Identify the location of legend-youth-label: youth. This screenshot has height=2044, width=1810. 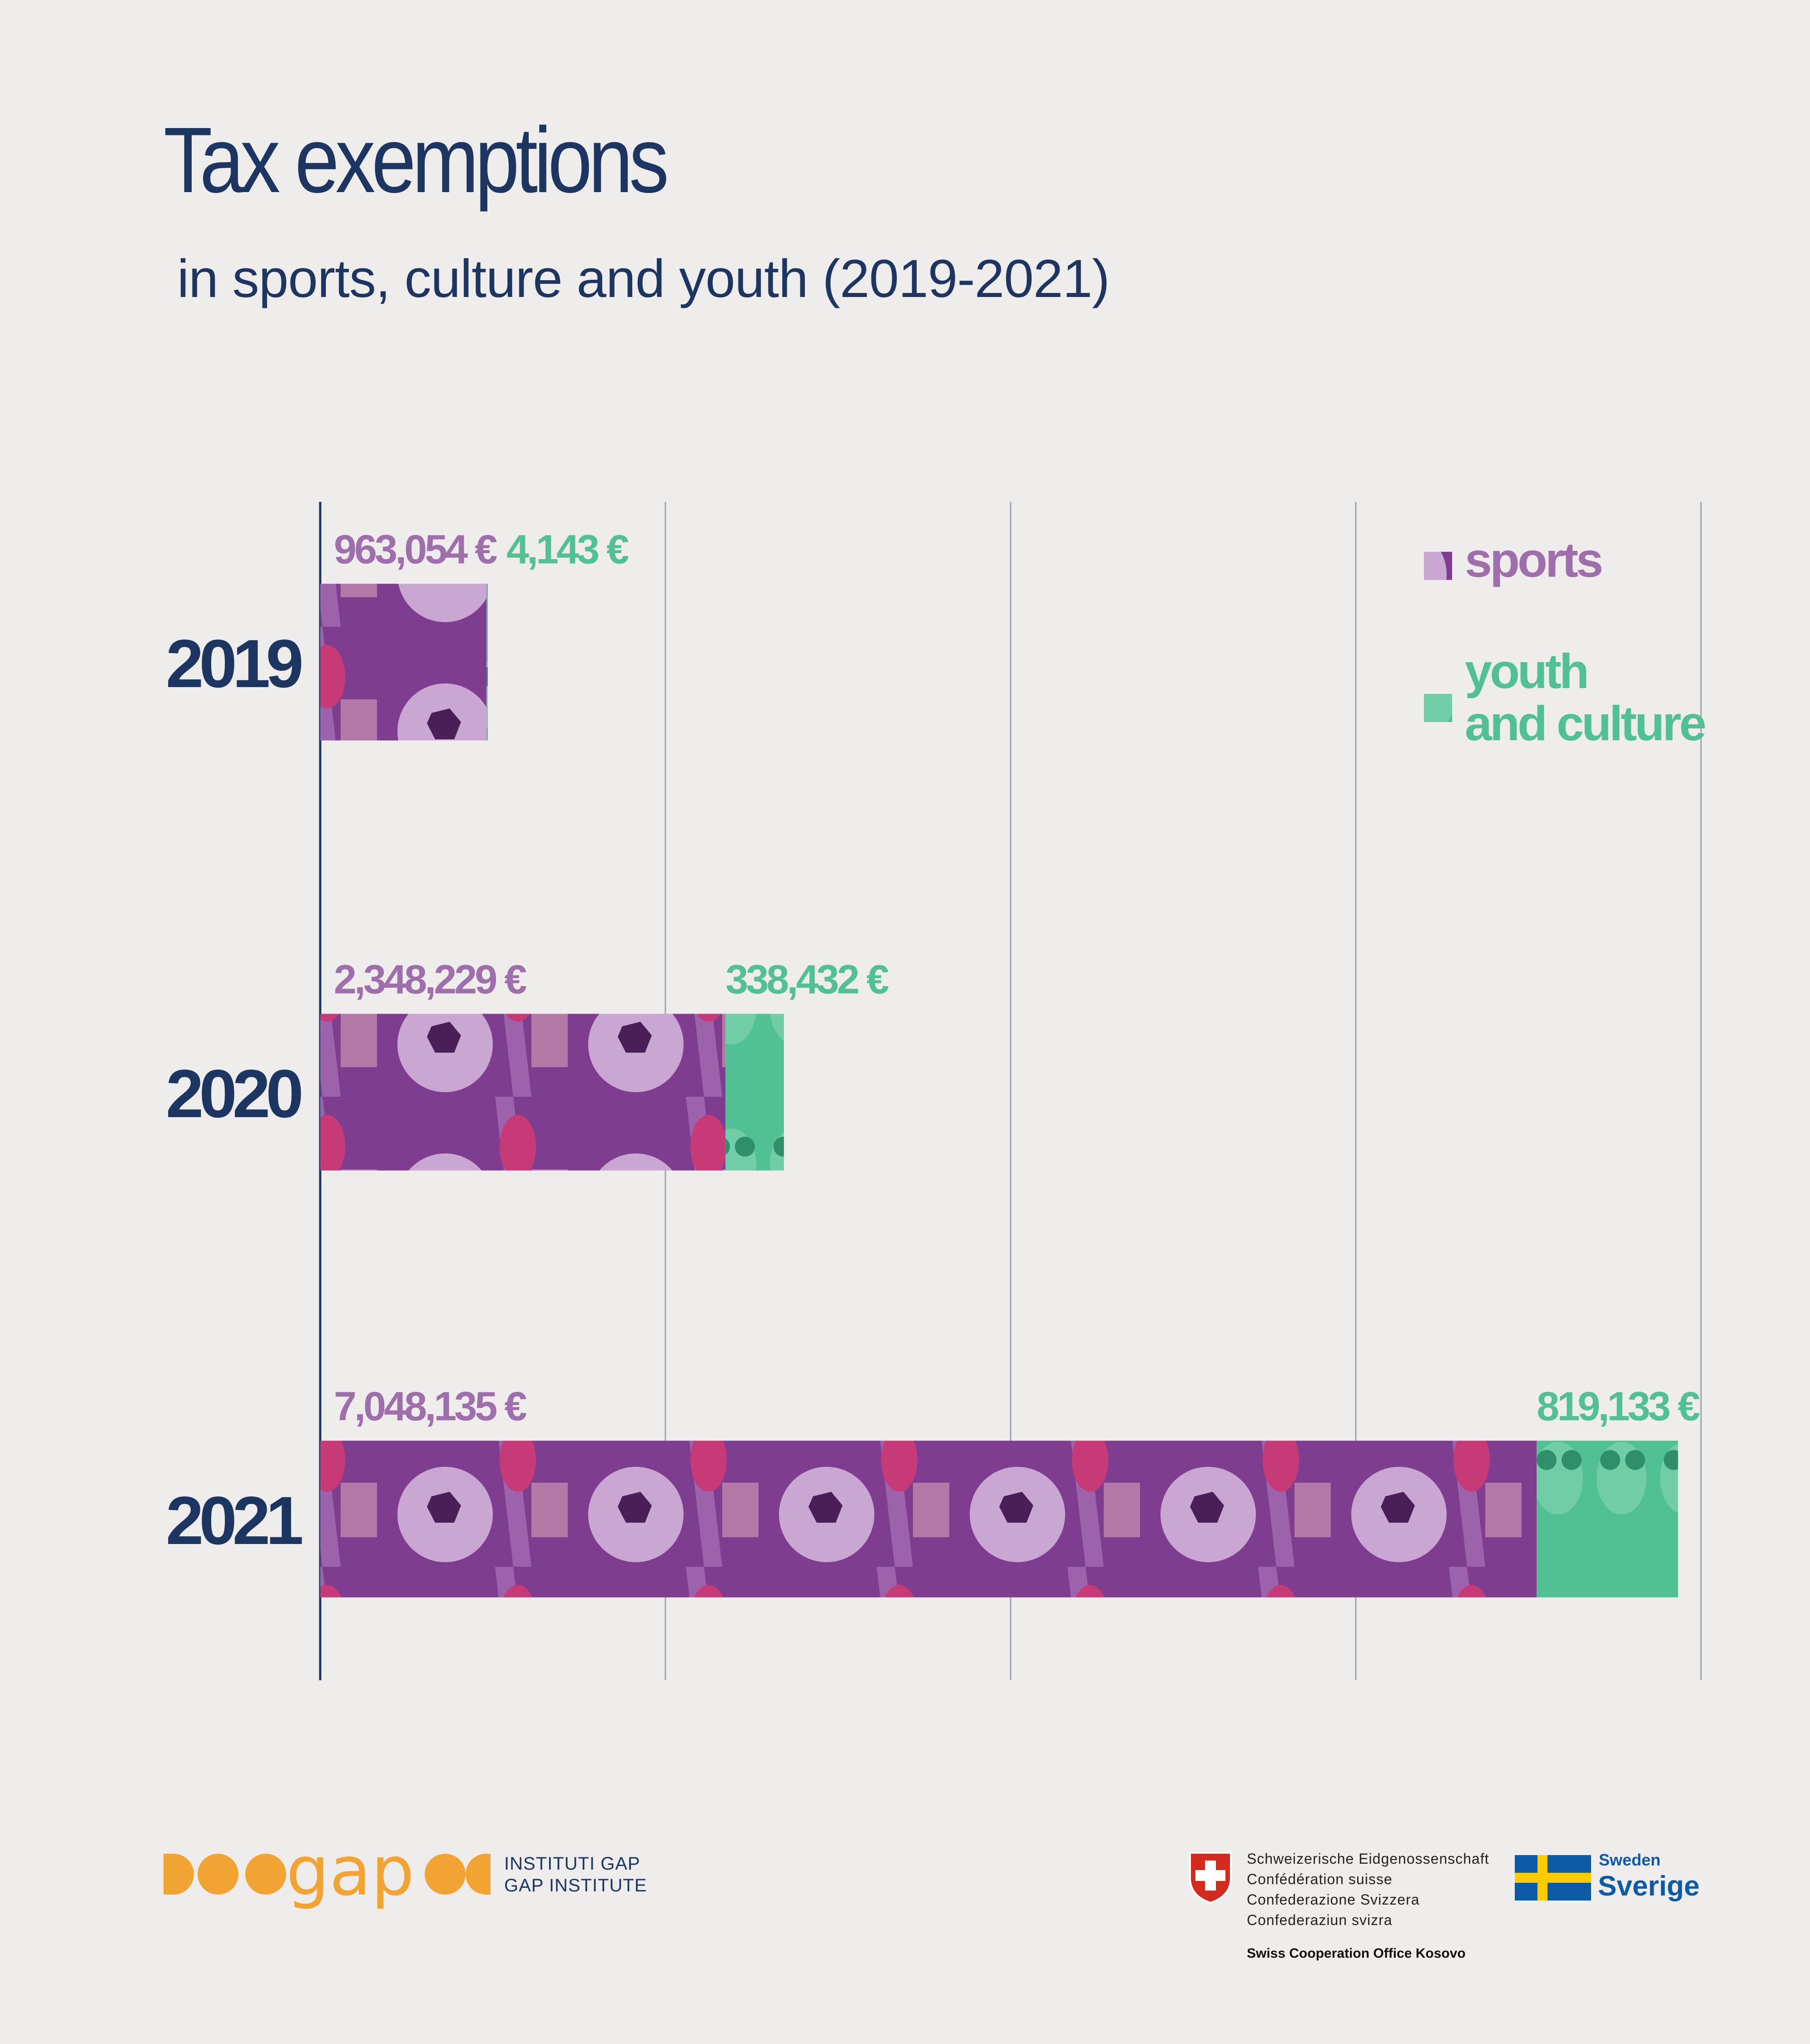
(1526, 671).